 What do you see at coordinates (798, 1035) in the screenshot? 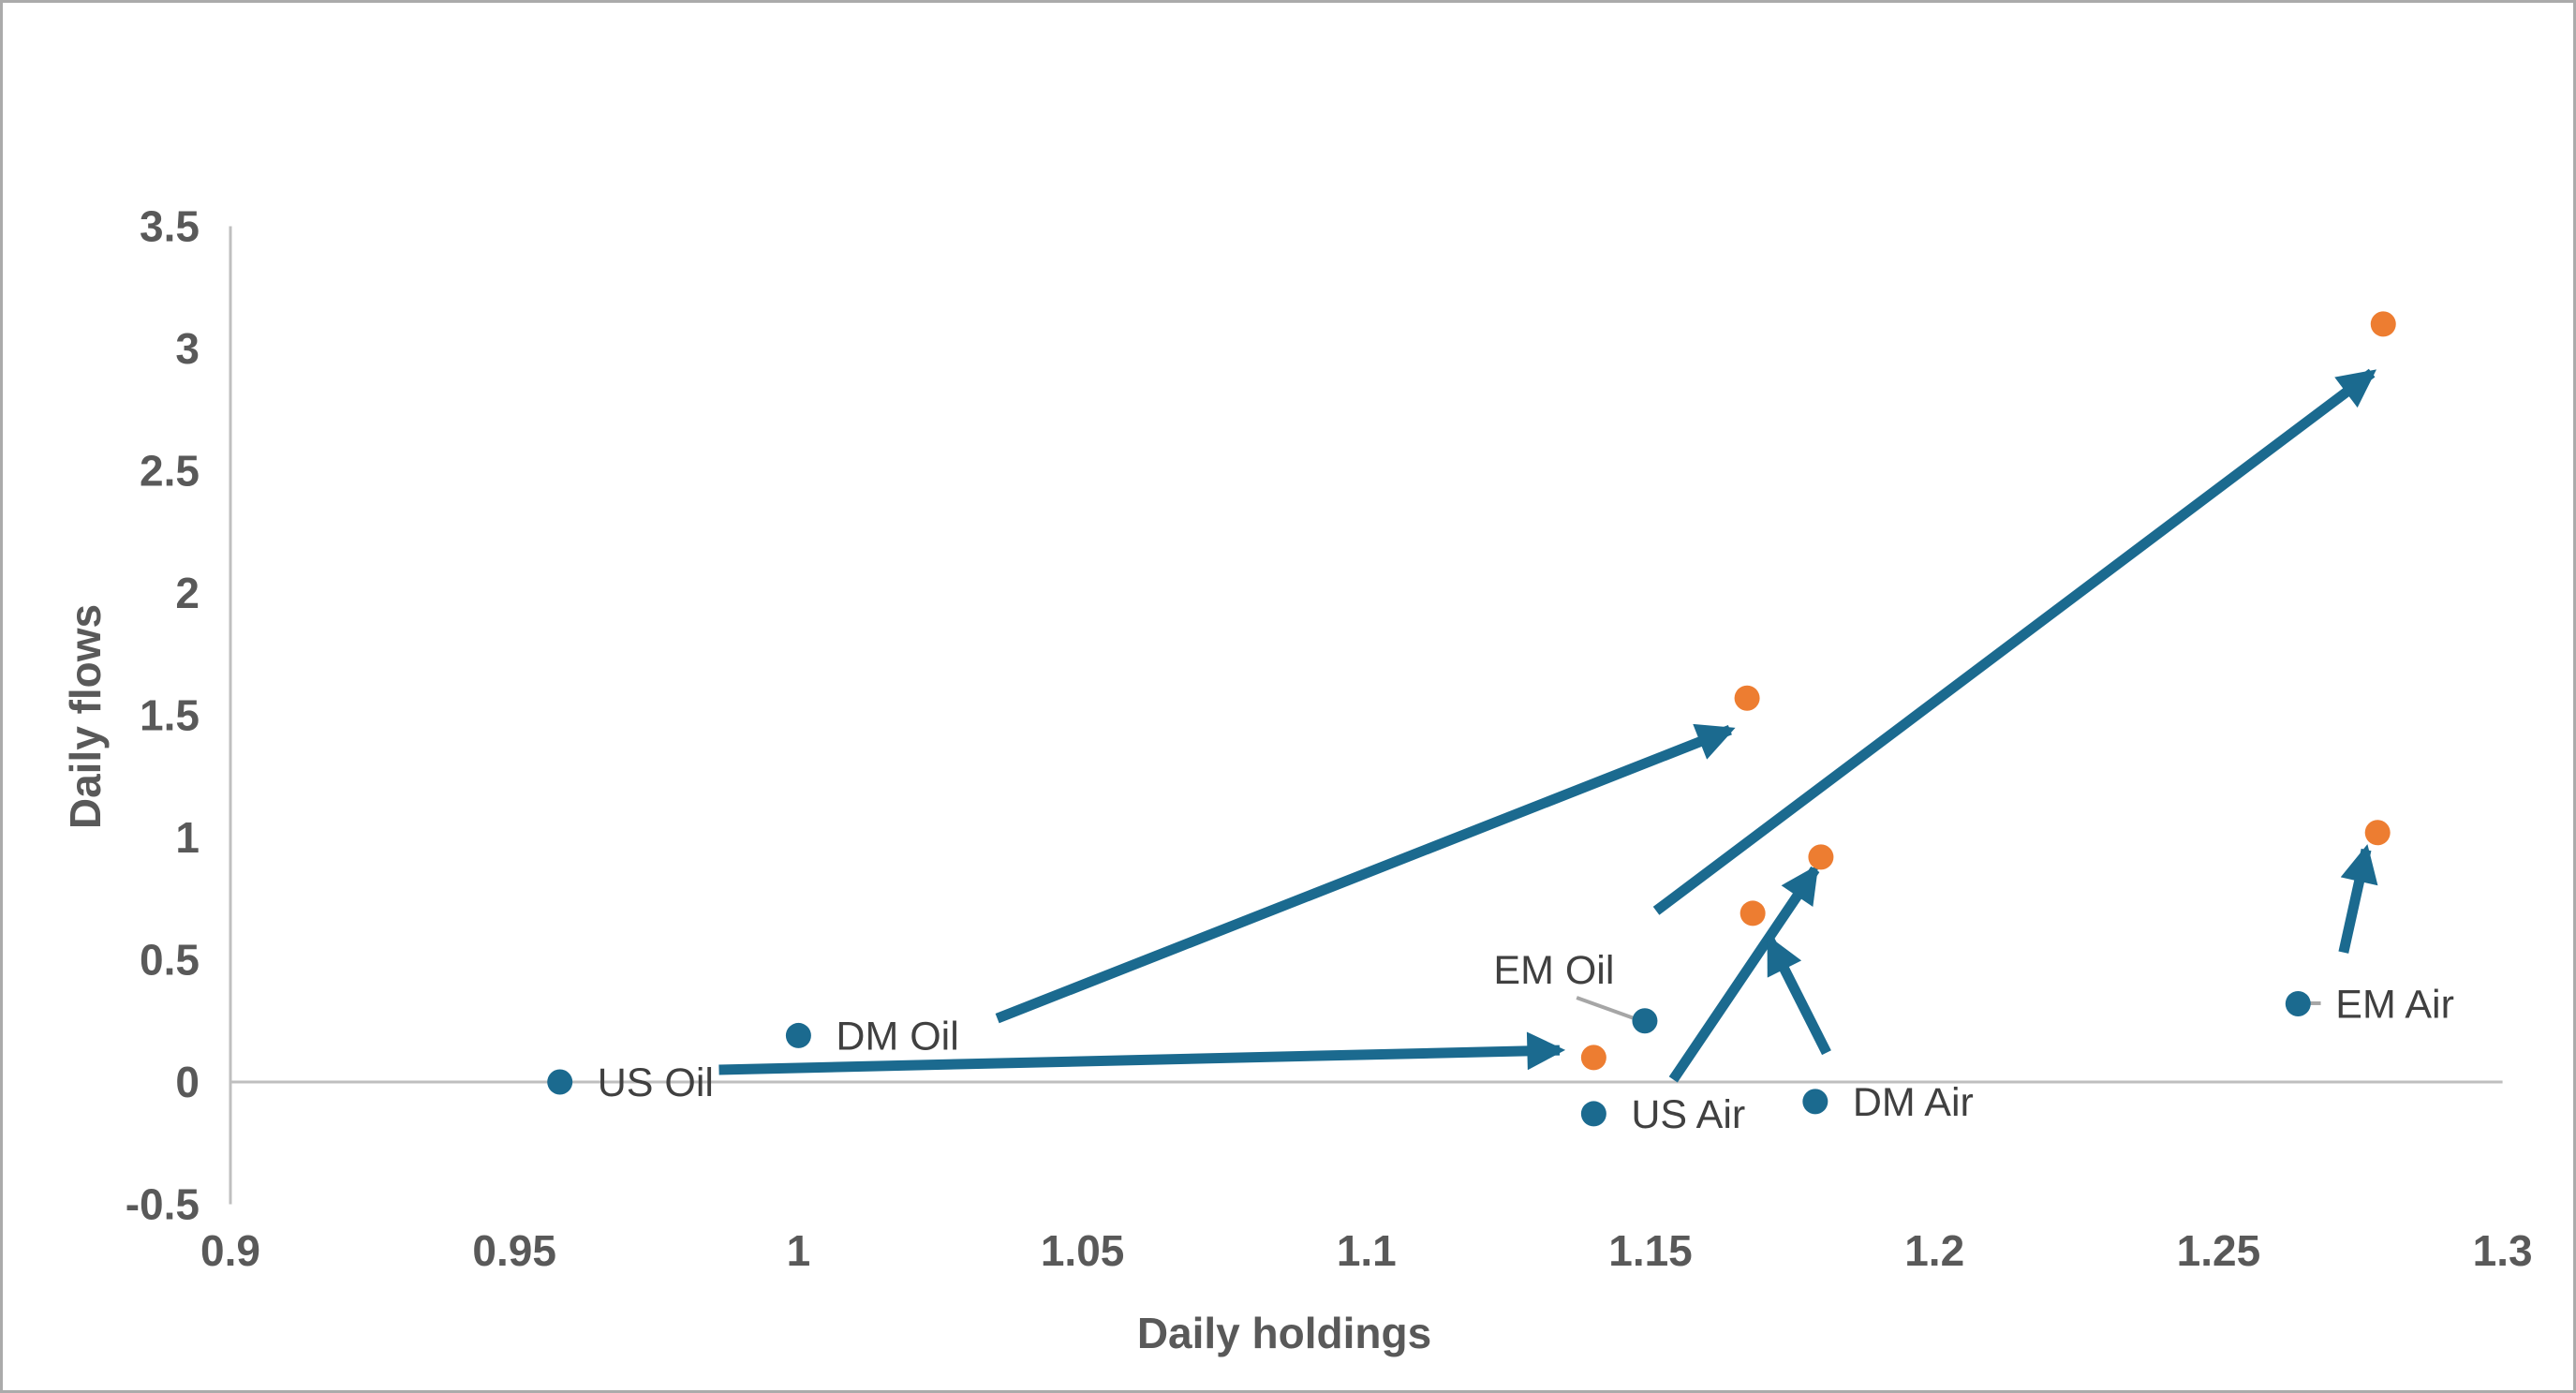
I see `data-point-start-dm-oil` at bounding box center [798, 1035].